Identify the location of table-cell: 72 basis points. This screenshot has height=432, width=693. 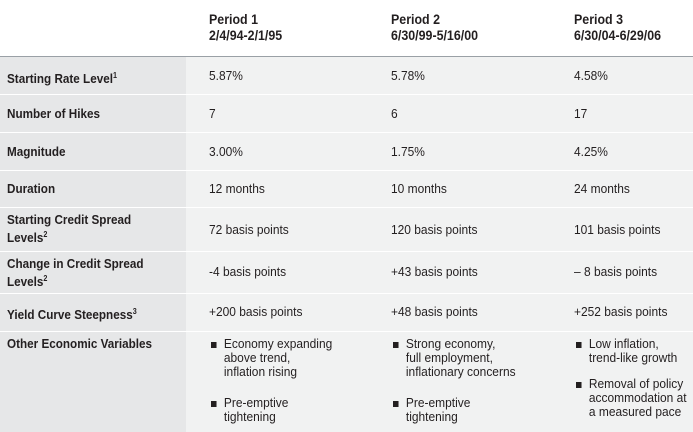
(249, 229).